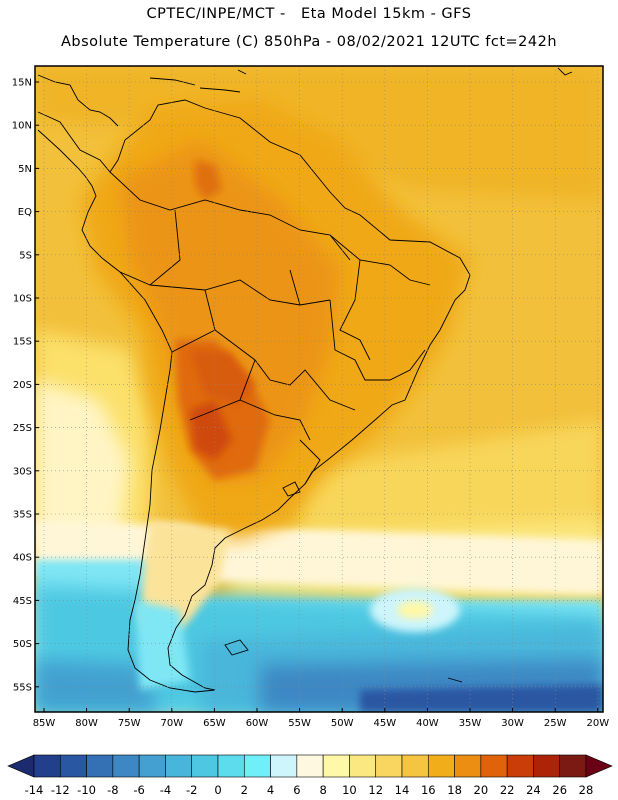 The height and width of the screenshot is (800, 618). I want to click on lat-label: 5N, so click(25, 169).